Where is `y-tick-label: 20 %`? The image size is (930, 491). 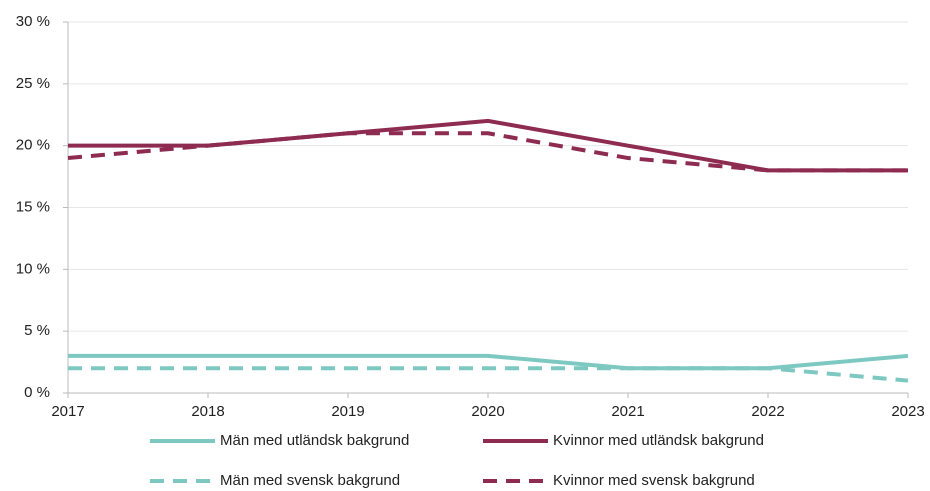
y-tick-label: 20 % is located at coordinates (33, 145).